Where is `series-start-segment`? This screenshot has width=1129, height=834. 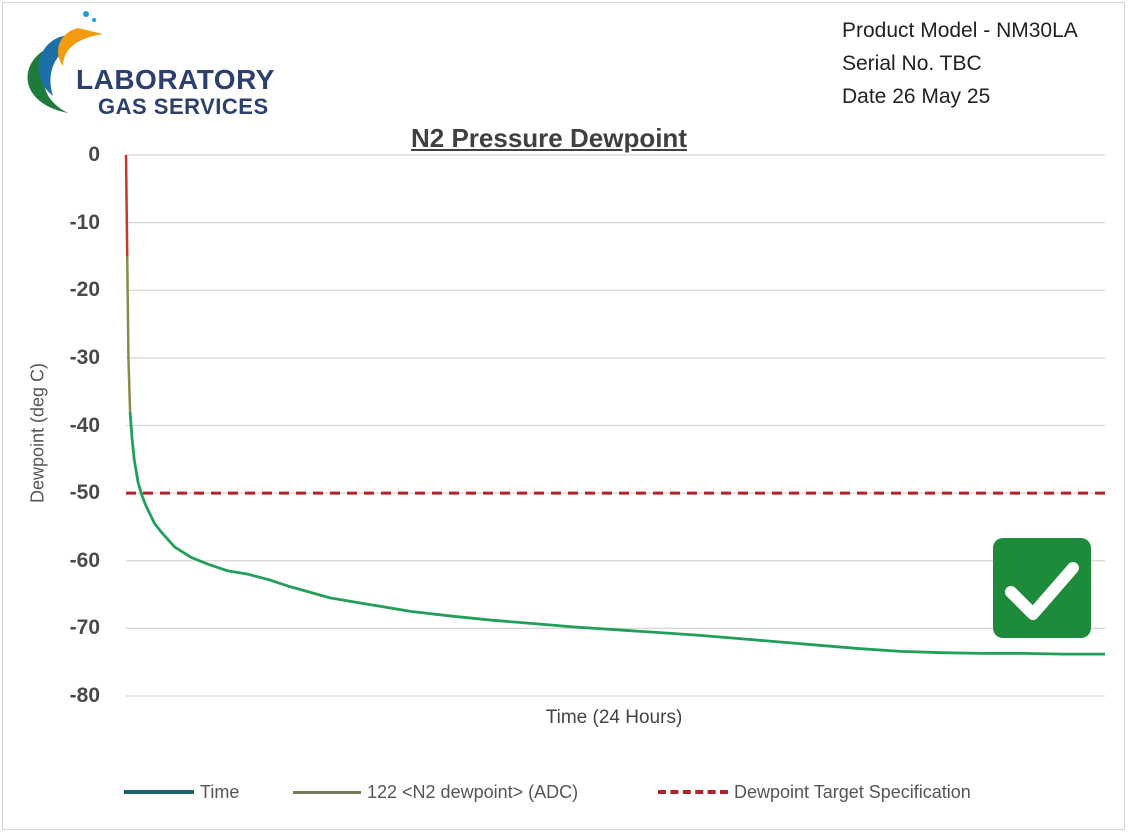 series-start-segment is located at coordinates (126, 205).